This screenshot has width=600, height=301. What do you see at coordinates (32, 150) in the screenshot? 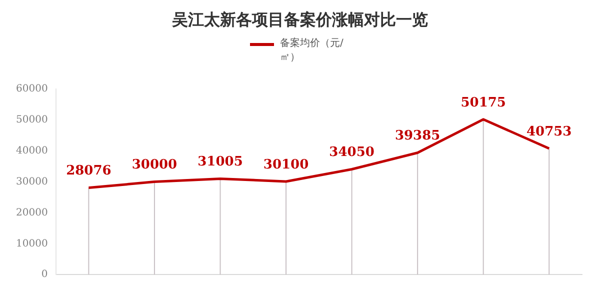
I see `y-tick-label: 40000` at bounding box center [32, 150].